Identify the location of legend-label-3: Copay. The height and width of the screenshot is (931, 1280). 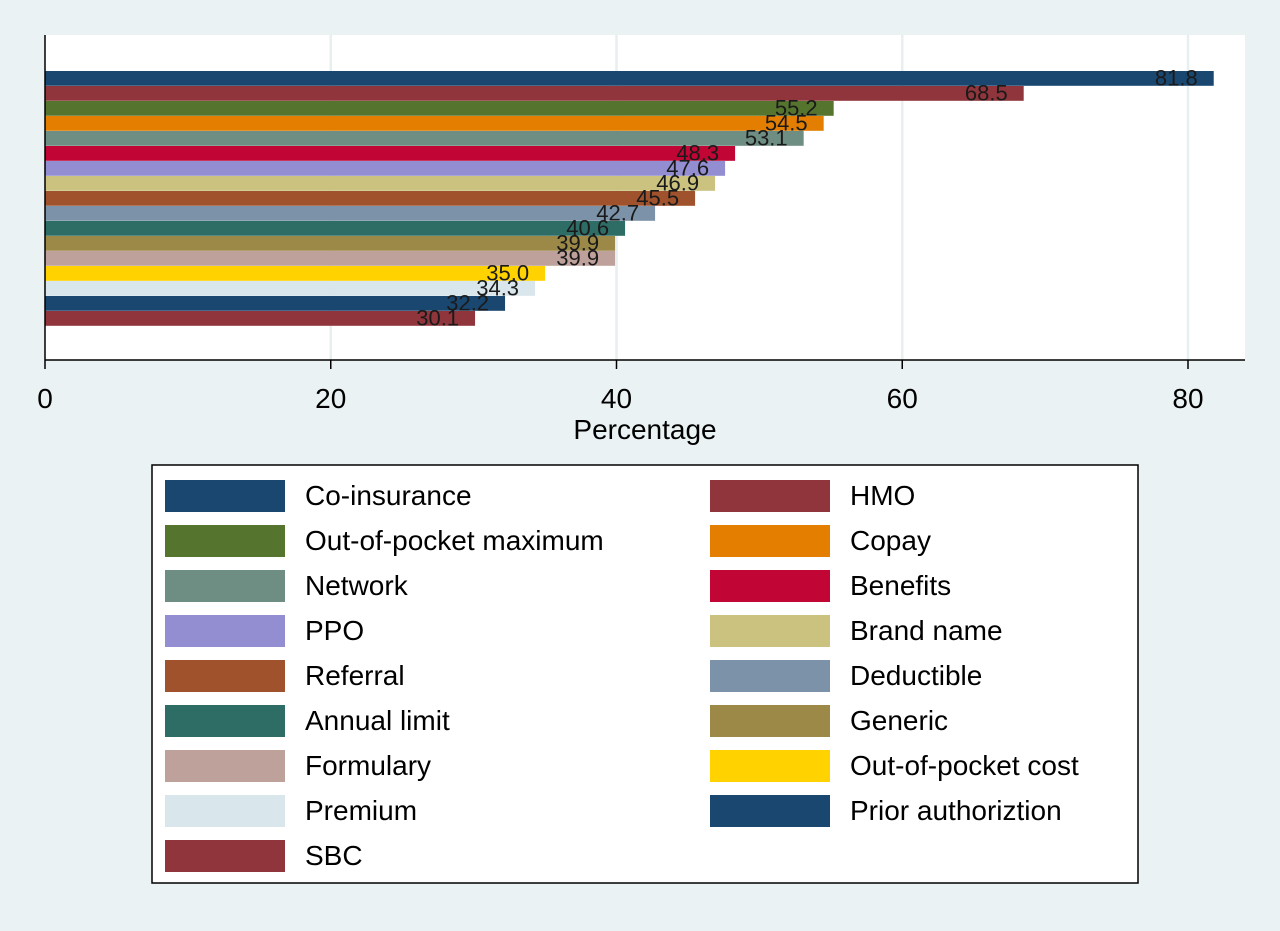
(890, 540).